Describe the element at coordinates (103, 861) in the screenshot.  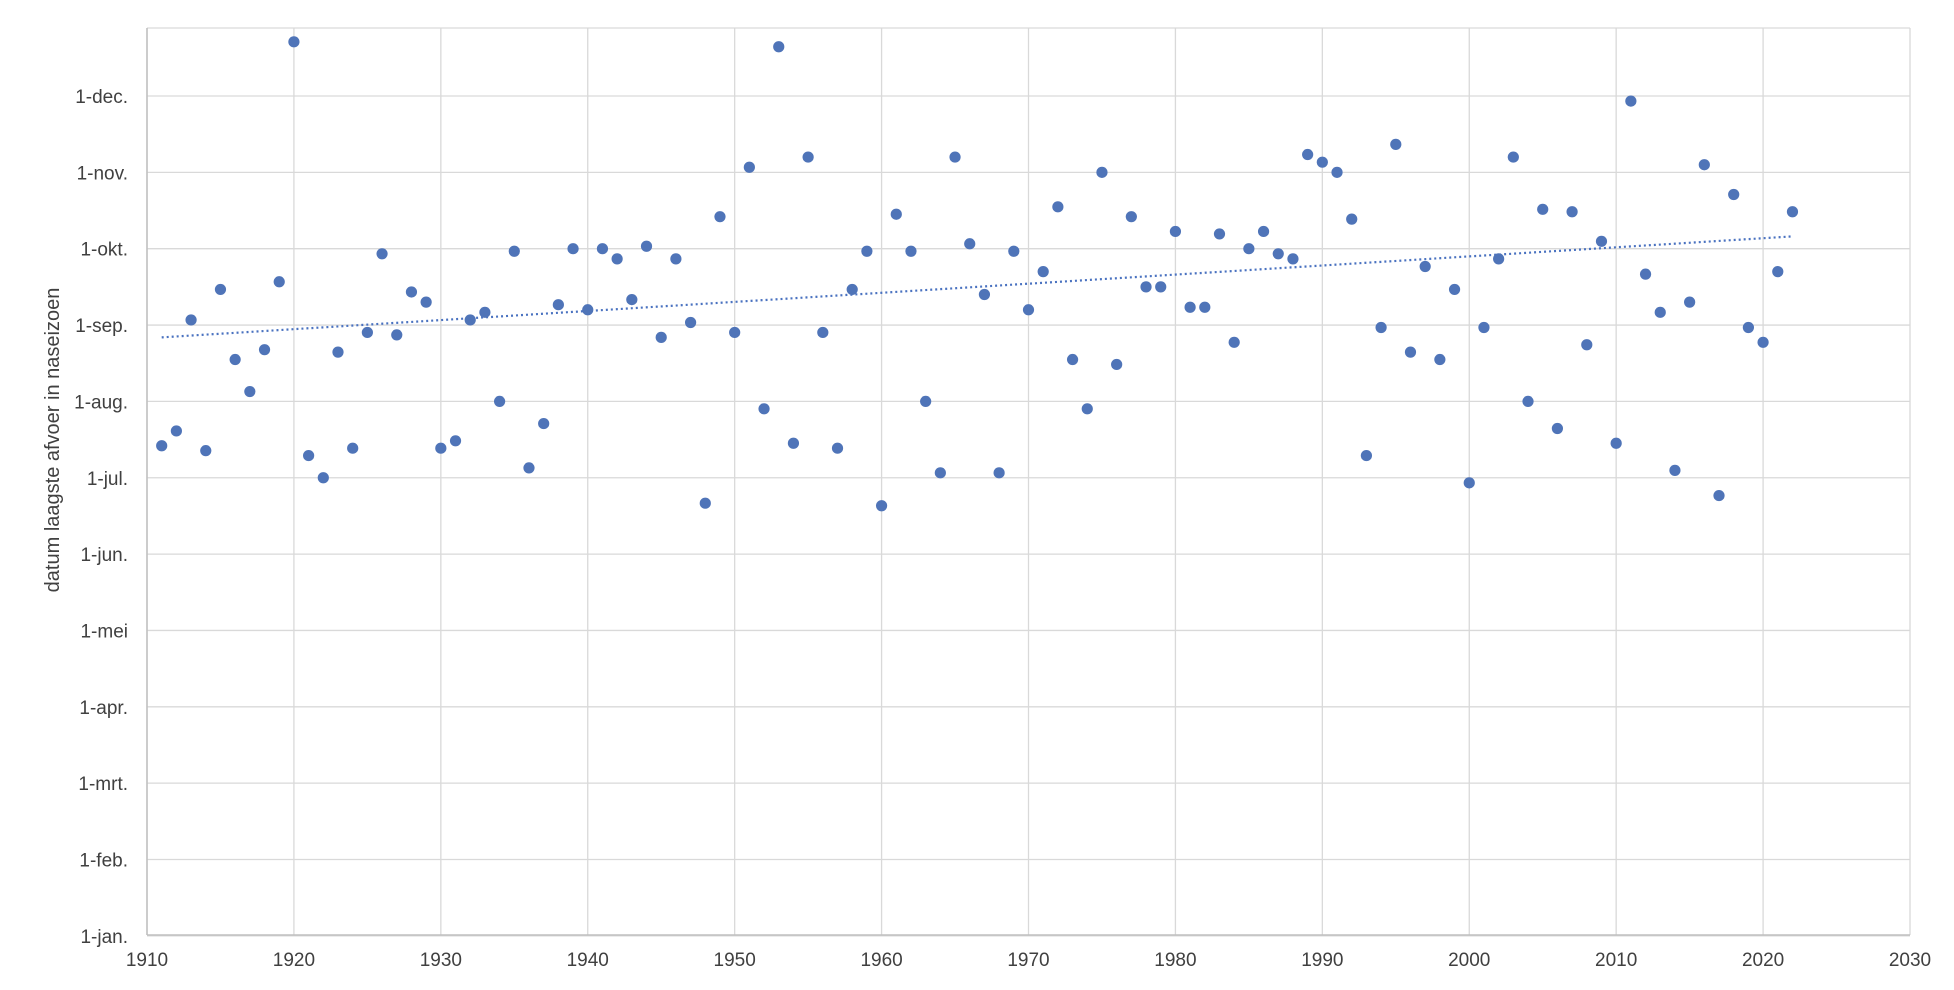
I see `y-tick-label: 1-feb.` at that location.